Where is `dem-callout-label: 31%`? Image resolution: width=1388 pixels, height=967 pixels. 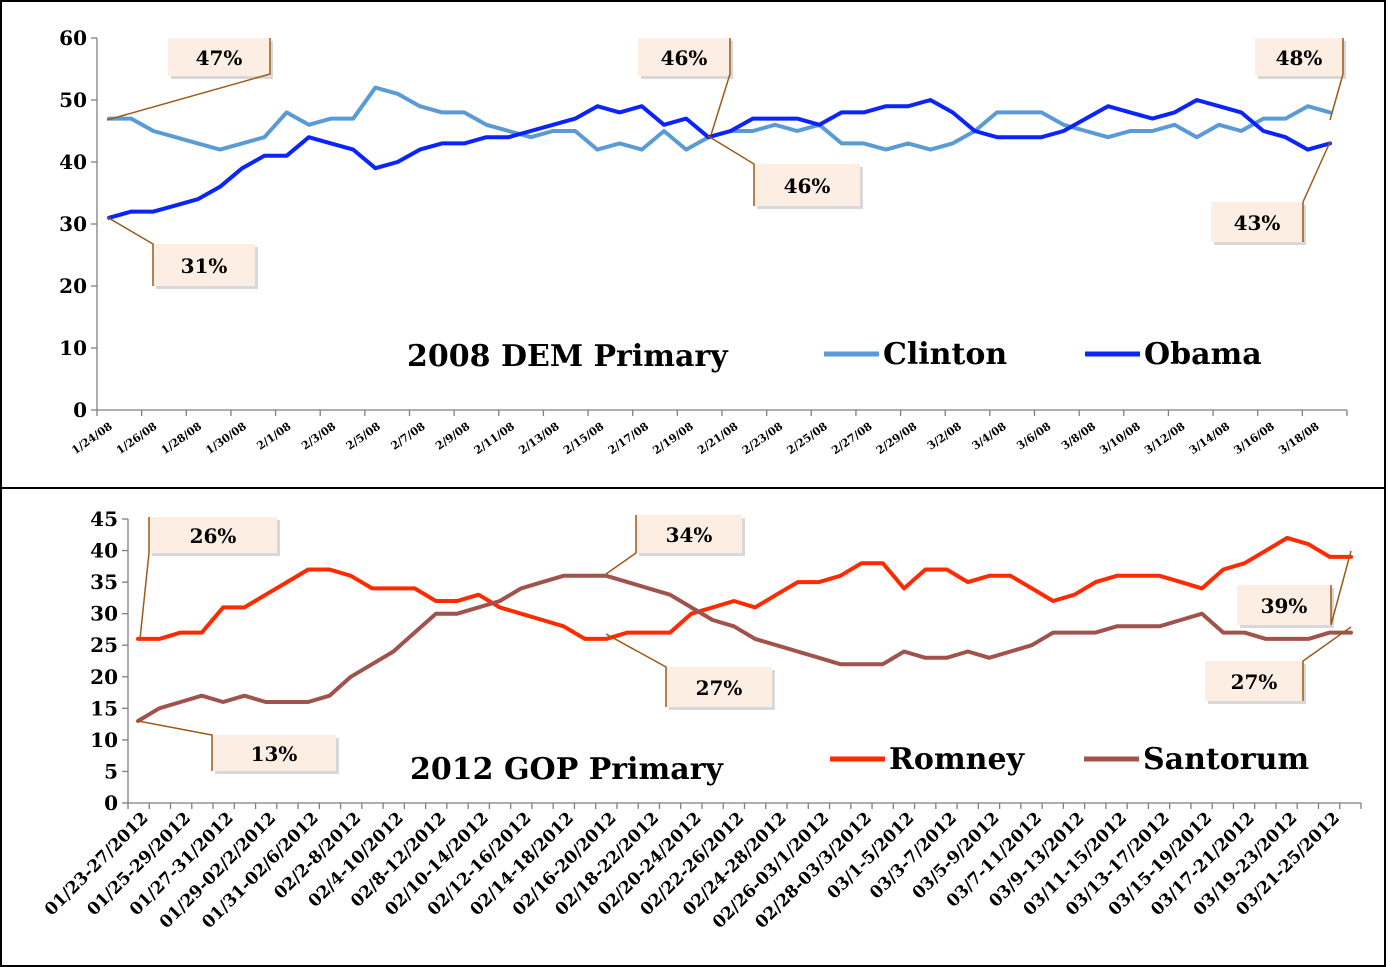 dem-callout-label: 31% is located at coordinates (204, 266).